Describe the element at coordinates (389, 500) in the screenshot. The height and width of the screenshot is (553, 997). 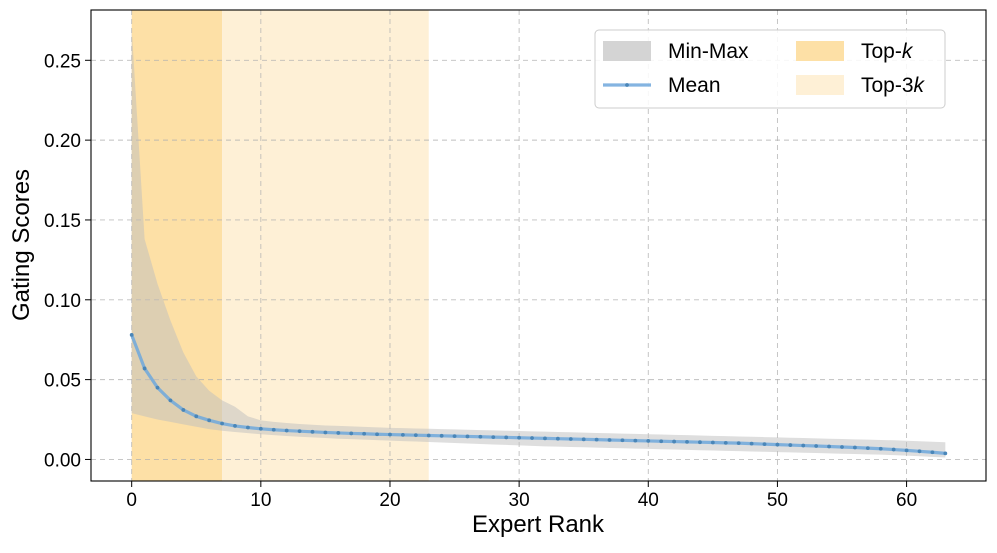
I see `x-tick-label: 20` at that location.